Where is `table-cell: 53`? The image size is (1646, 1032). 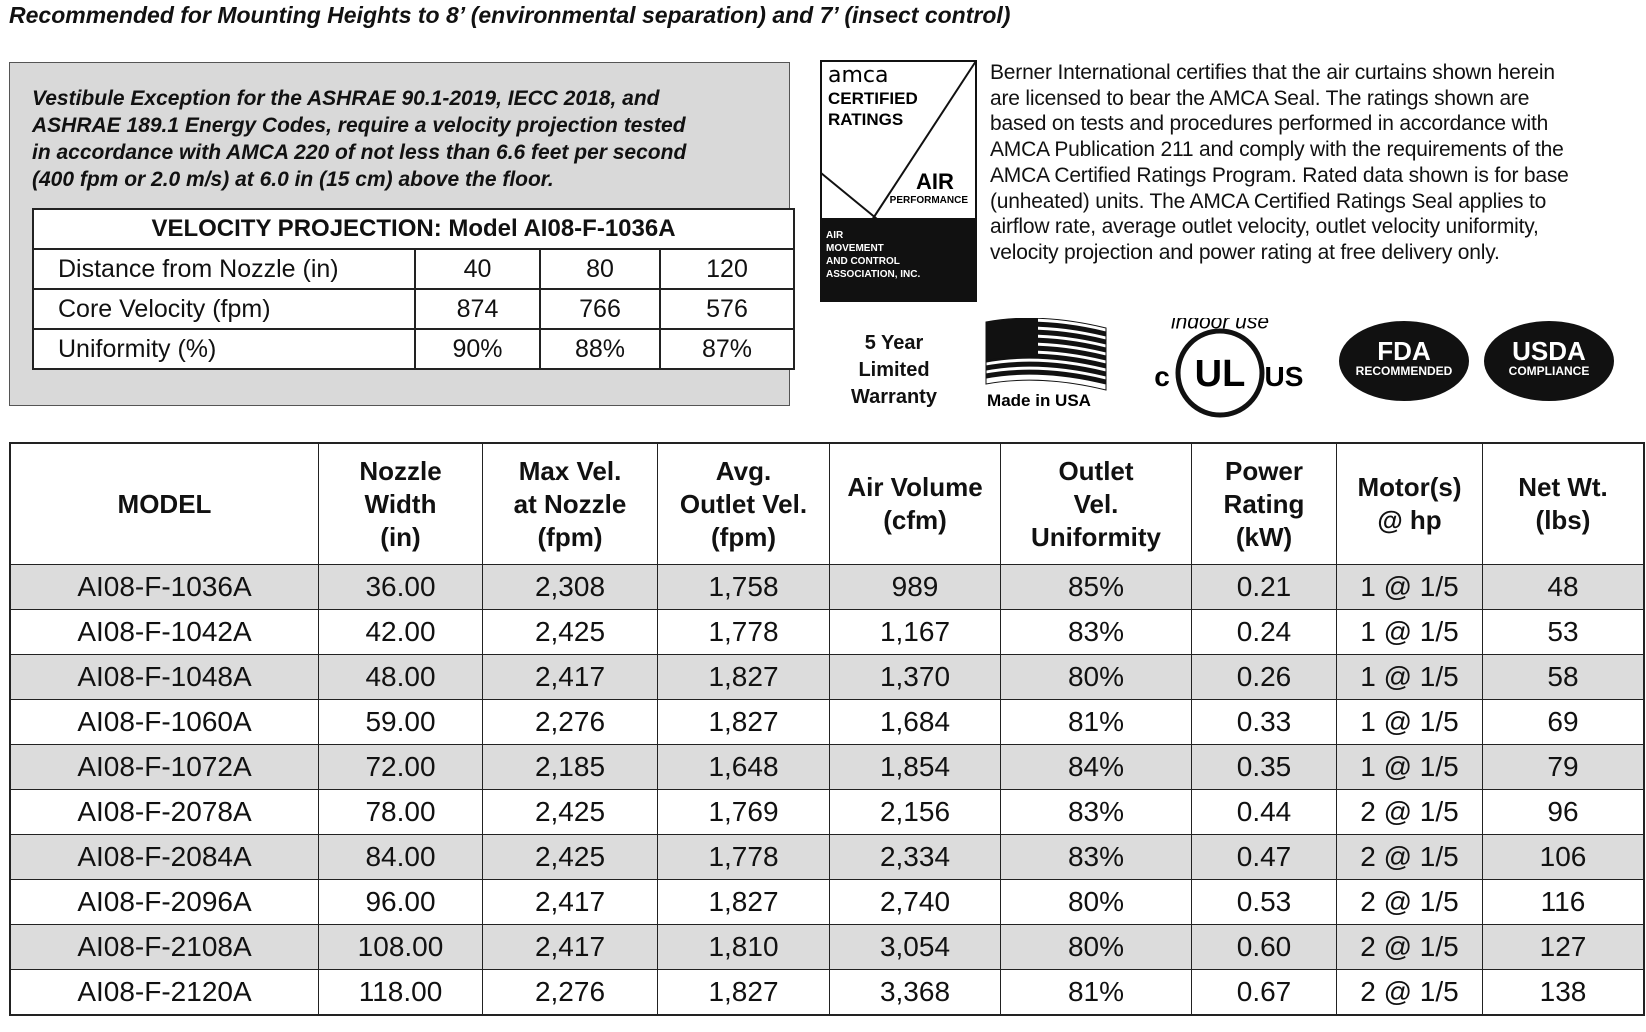 table-cell: 53 is located at coordinates (1563, 632).